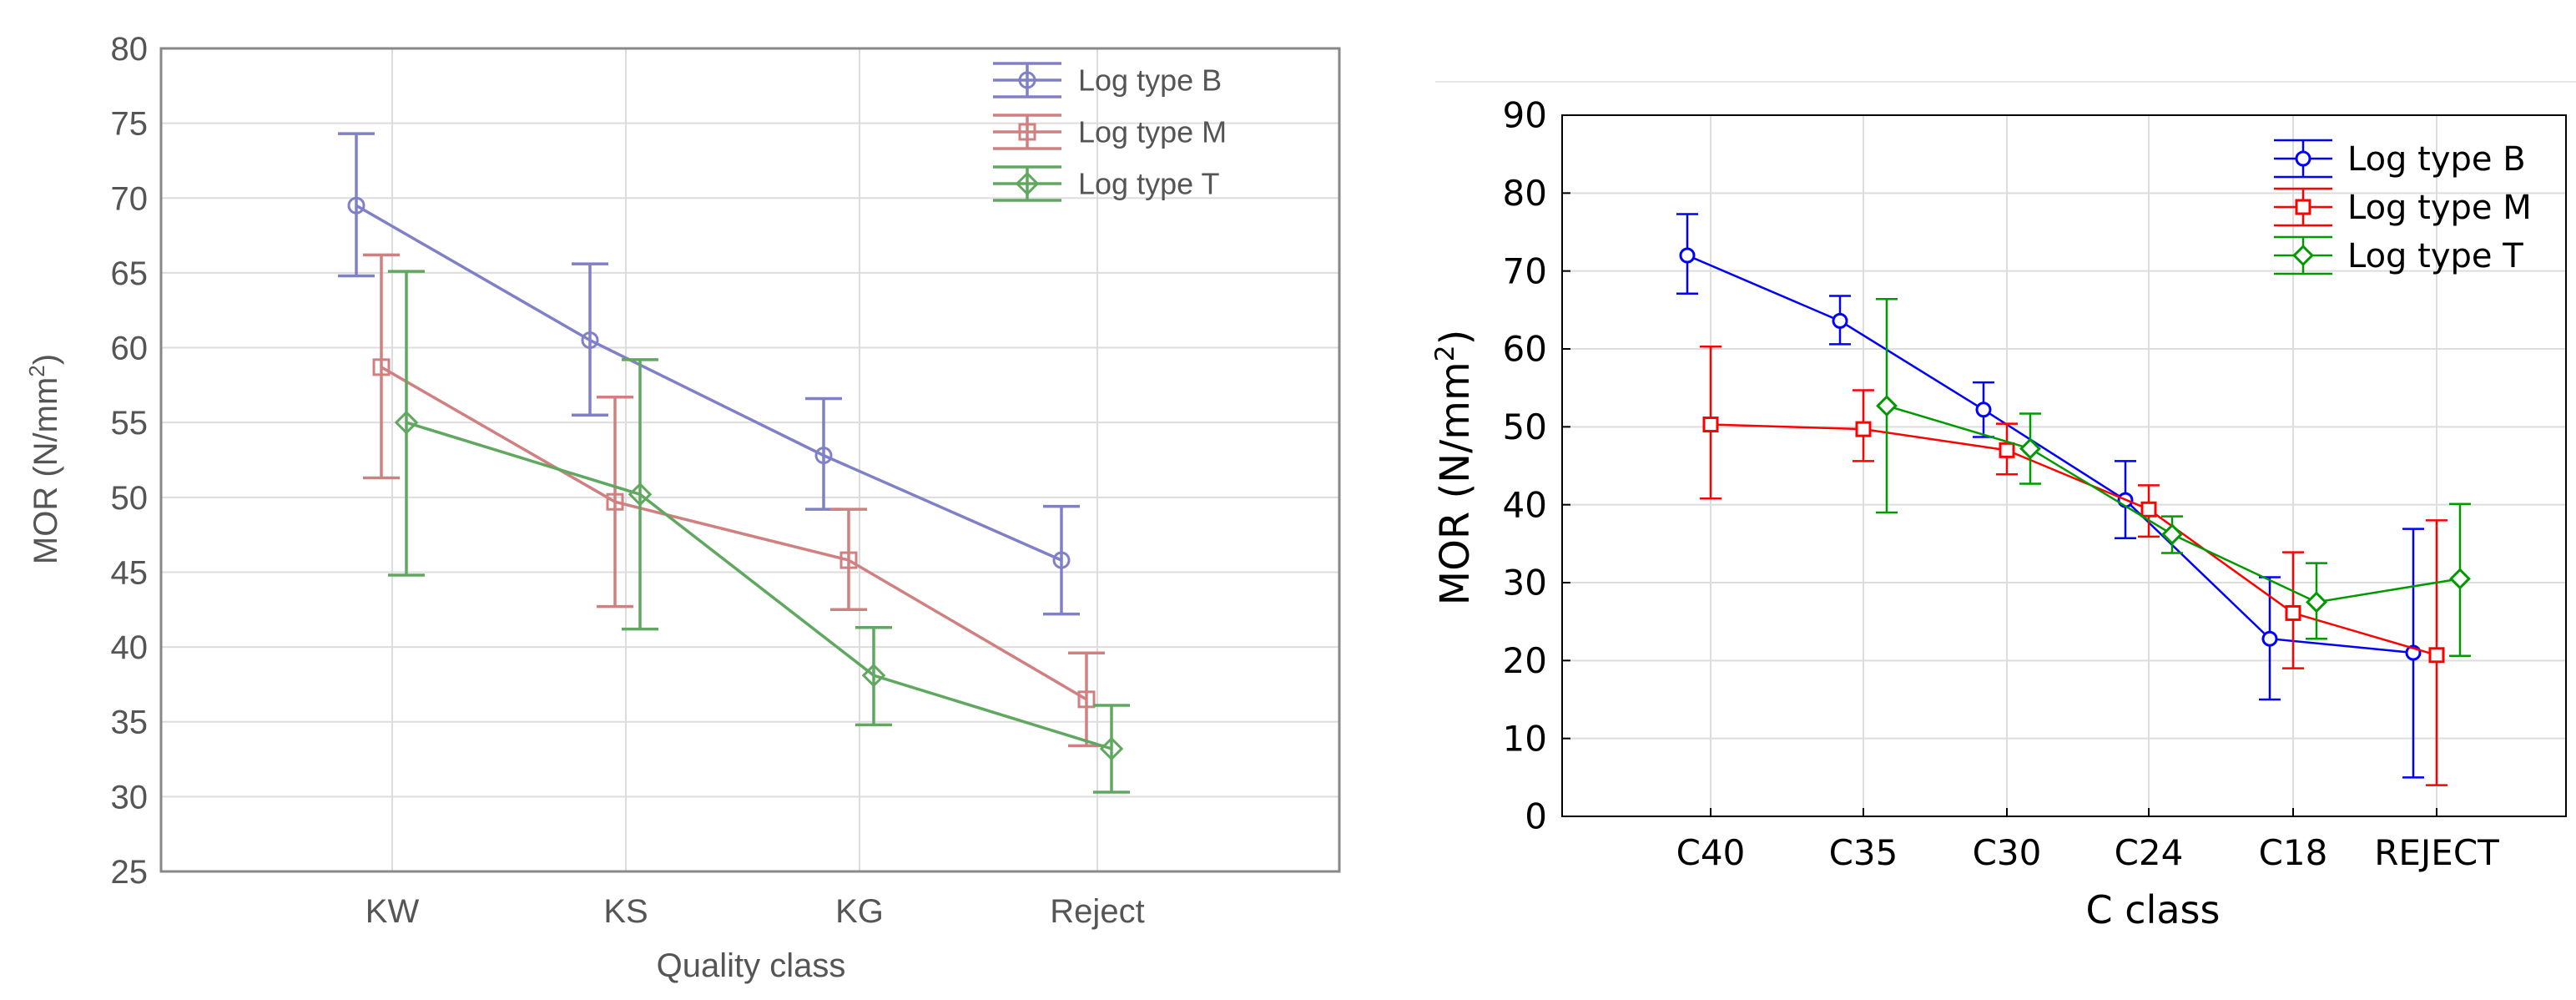 This screenshot has width=2576, height=1000. I want to click on left-yaxis-title: MOR (N/mm2), so click(44, 459).